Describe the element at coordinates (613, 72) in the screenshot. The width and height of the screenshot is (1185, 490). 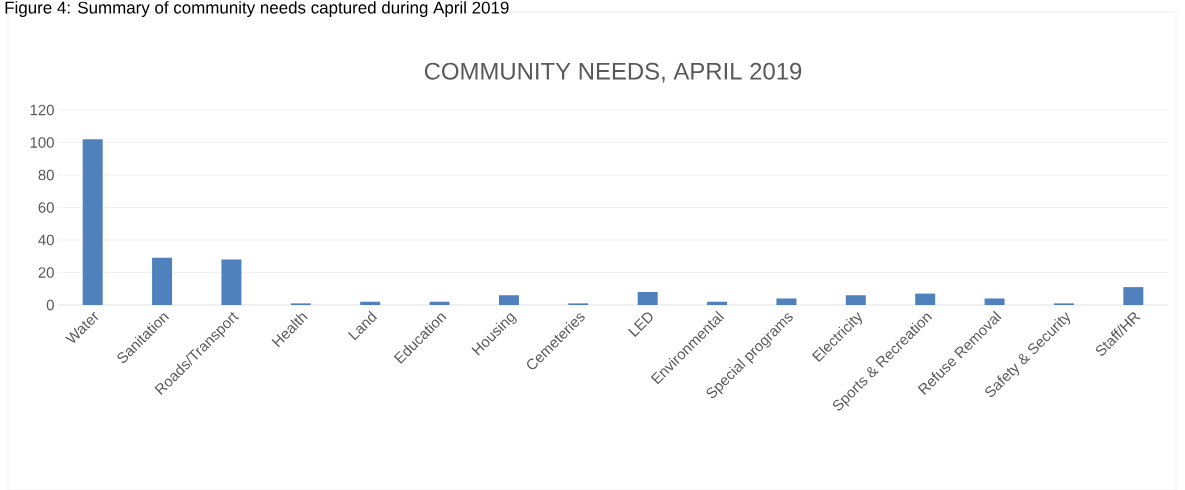
I see `chart-title: COMMUNITY NEEDS, APRIL 2019` at that location.